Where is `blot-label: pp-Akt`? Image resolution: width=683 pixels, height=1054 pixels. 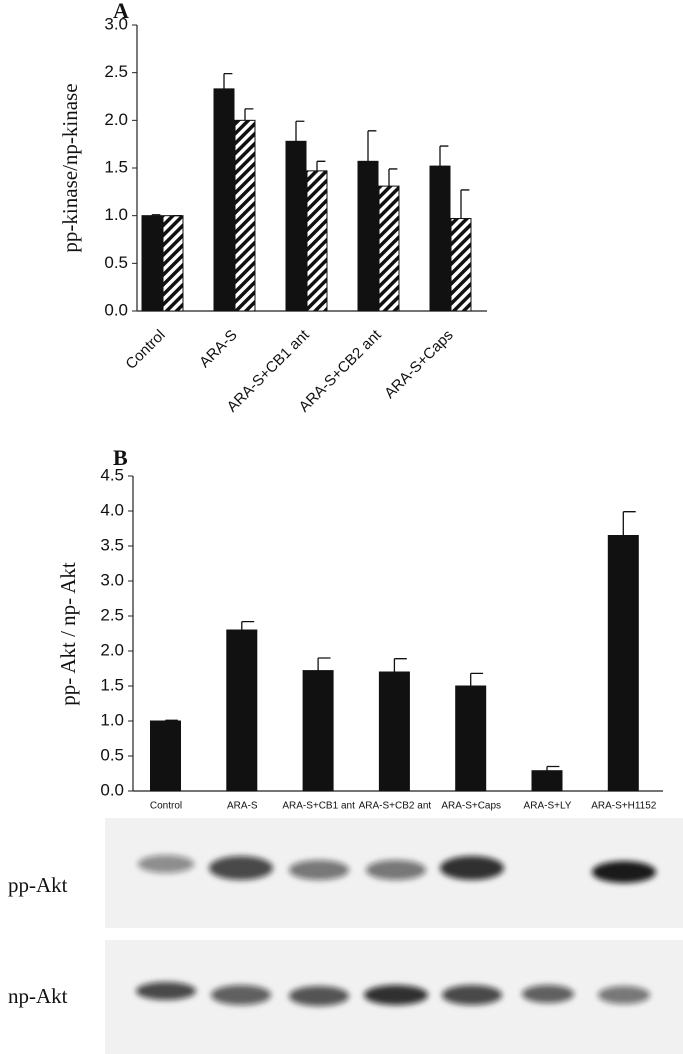 blot-label: pp-Akt is located at coordinates (38, 885).